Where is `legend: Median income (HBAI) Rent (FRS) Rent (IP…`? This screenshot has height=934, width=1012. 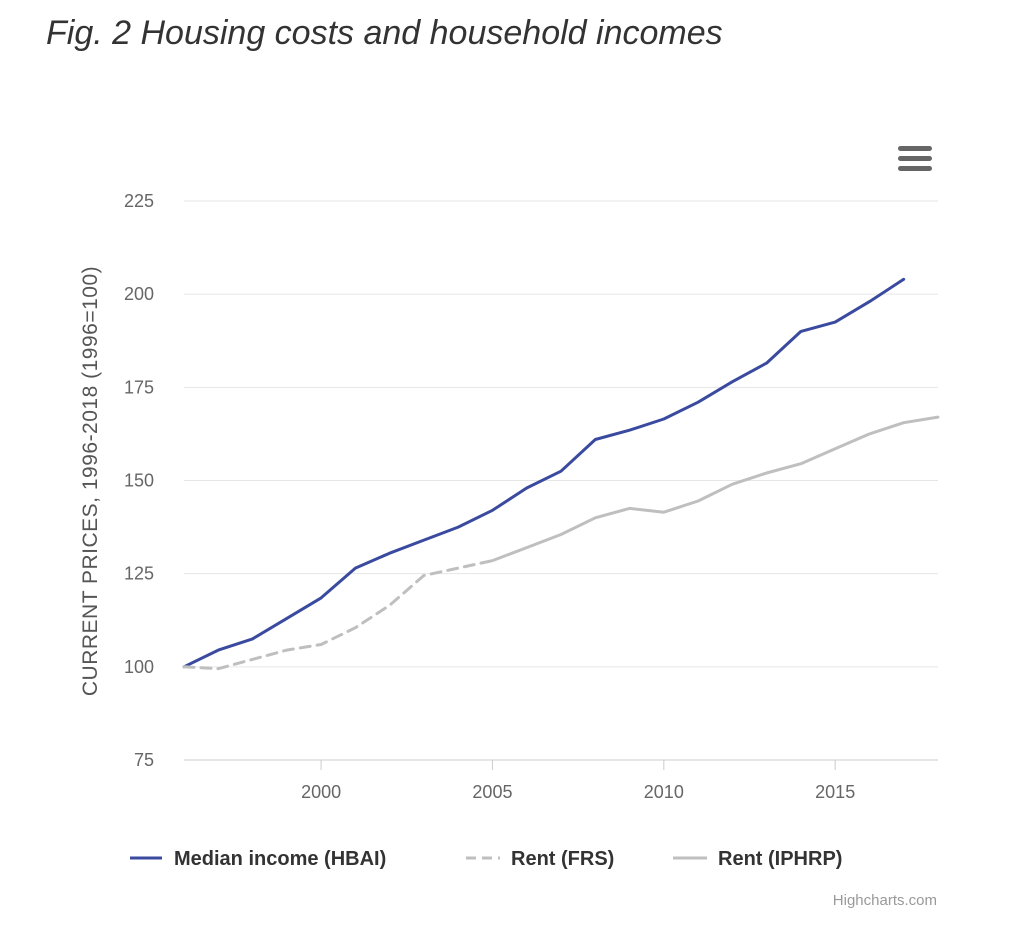
legend: Median income (HBAI) Rent (FRS) Rent (IP… is located at coordinates (486, 859).